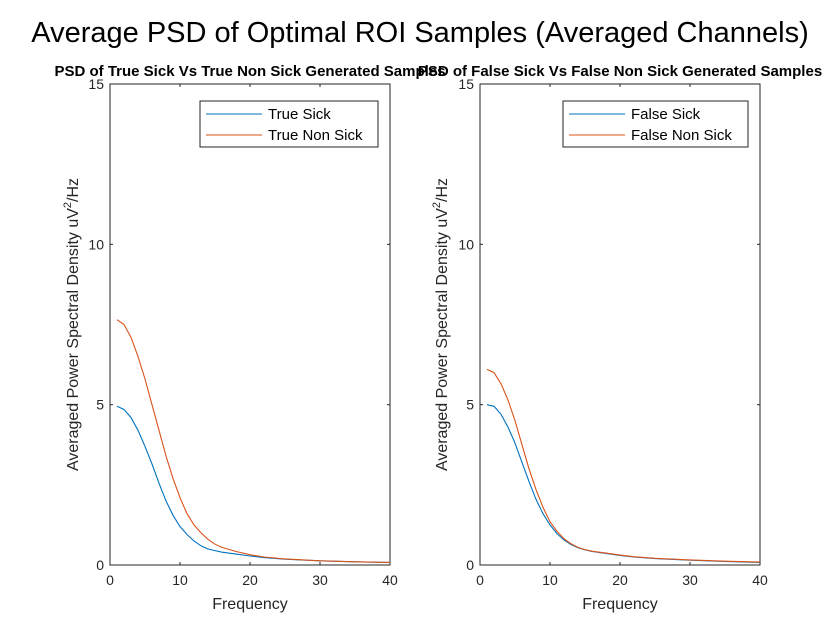  I want to click on legend-entry-1: False Sick, so click(666, 114).